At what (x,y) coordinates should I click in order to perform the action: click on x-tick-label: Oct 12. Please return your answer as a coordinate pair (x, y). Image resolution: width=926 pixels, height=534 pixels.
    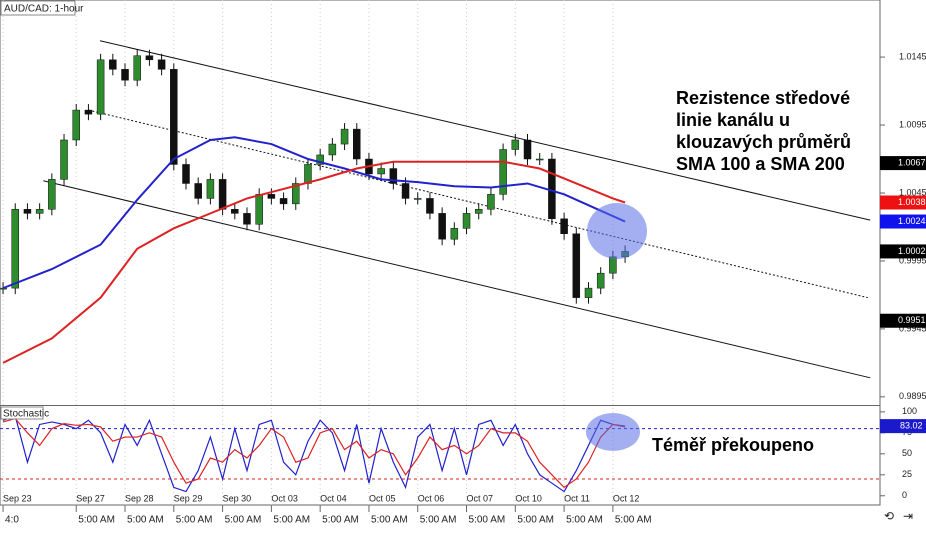
    Looking at the image, I should click on (626, 498).